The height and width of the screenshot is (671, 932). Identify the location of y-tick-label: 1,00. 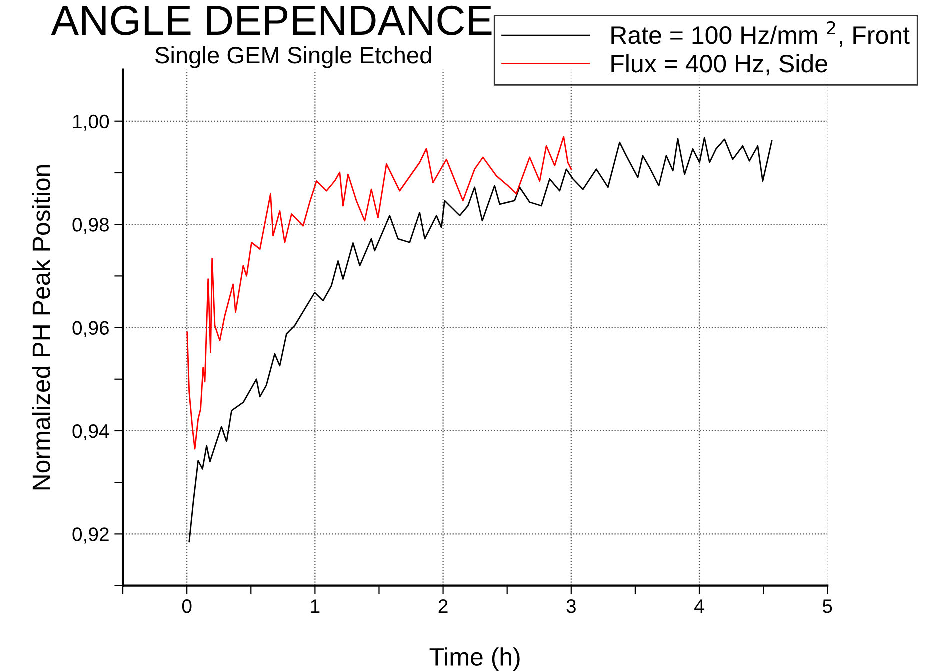
(91, 122).